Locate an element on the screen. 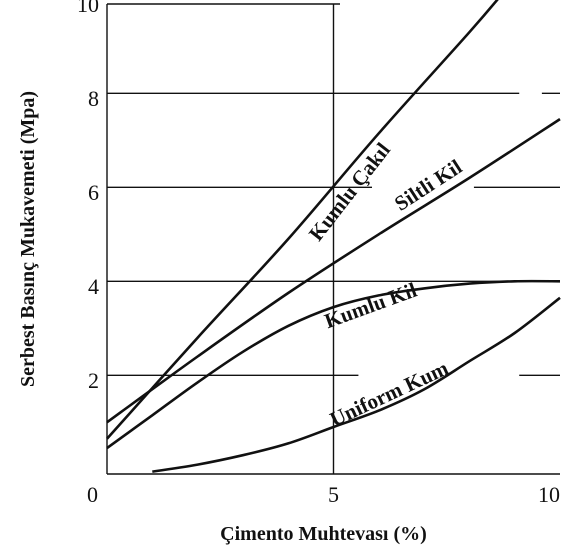 The image size is (562, 552). x-tick-label: 10 is located at coordinates (549, 494).